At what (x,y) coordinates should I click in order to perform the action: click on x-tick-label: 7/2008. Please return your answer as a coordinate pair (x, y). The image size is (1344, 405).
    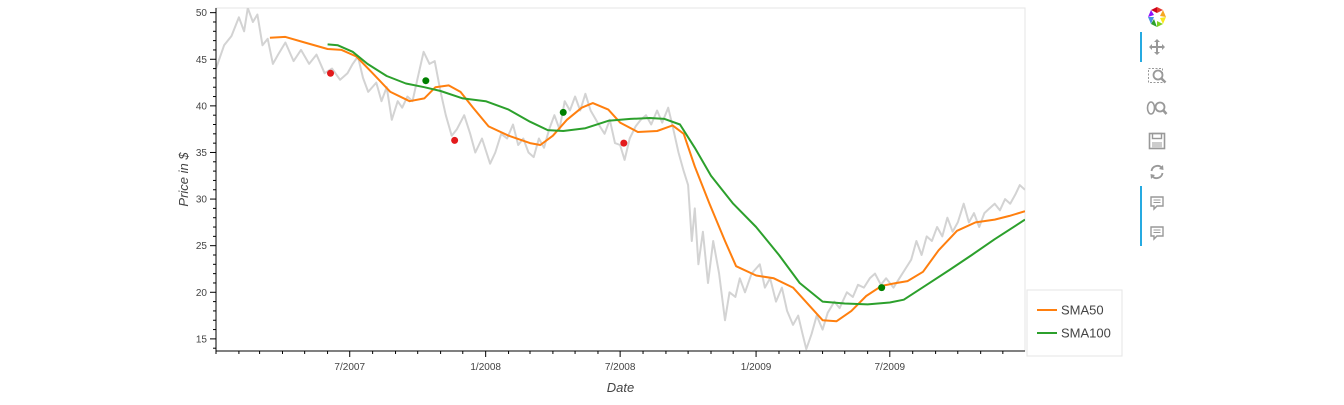
    Looking at the image, I should click on (620, 367).